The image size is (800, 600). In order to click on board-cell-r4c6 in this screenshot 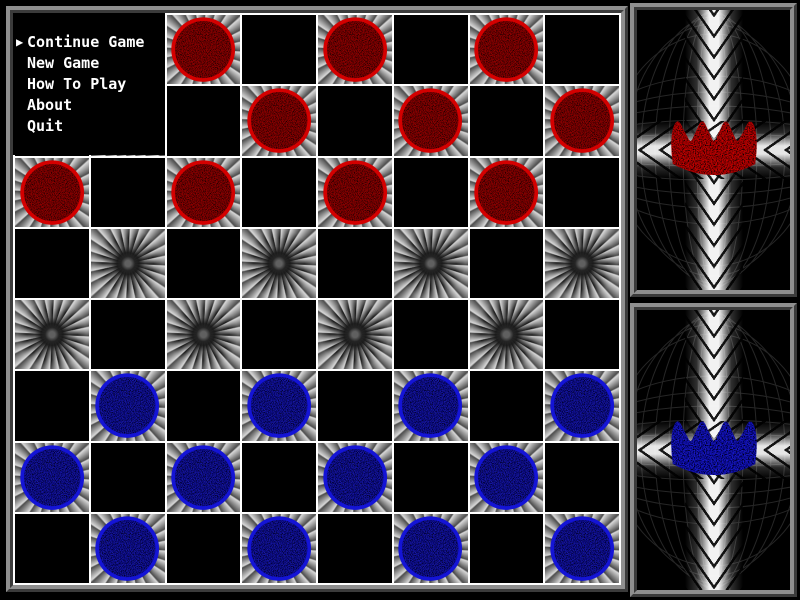, I will do `click(506, 335)`.